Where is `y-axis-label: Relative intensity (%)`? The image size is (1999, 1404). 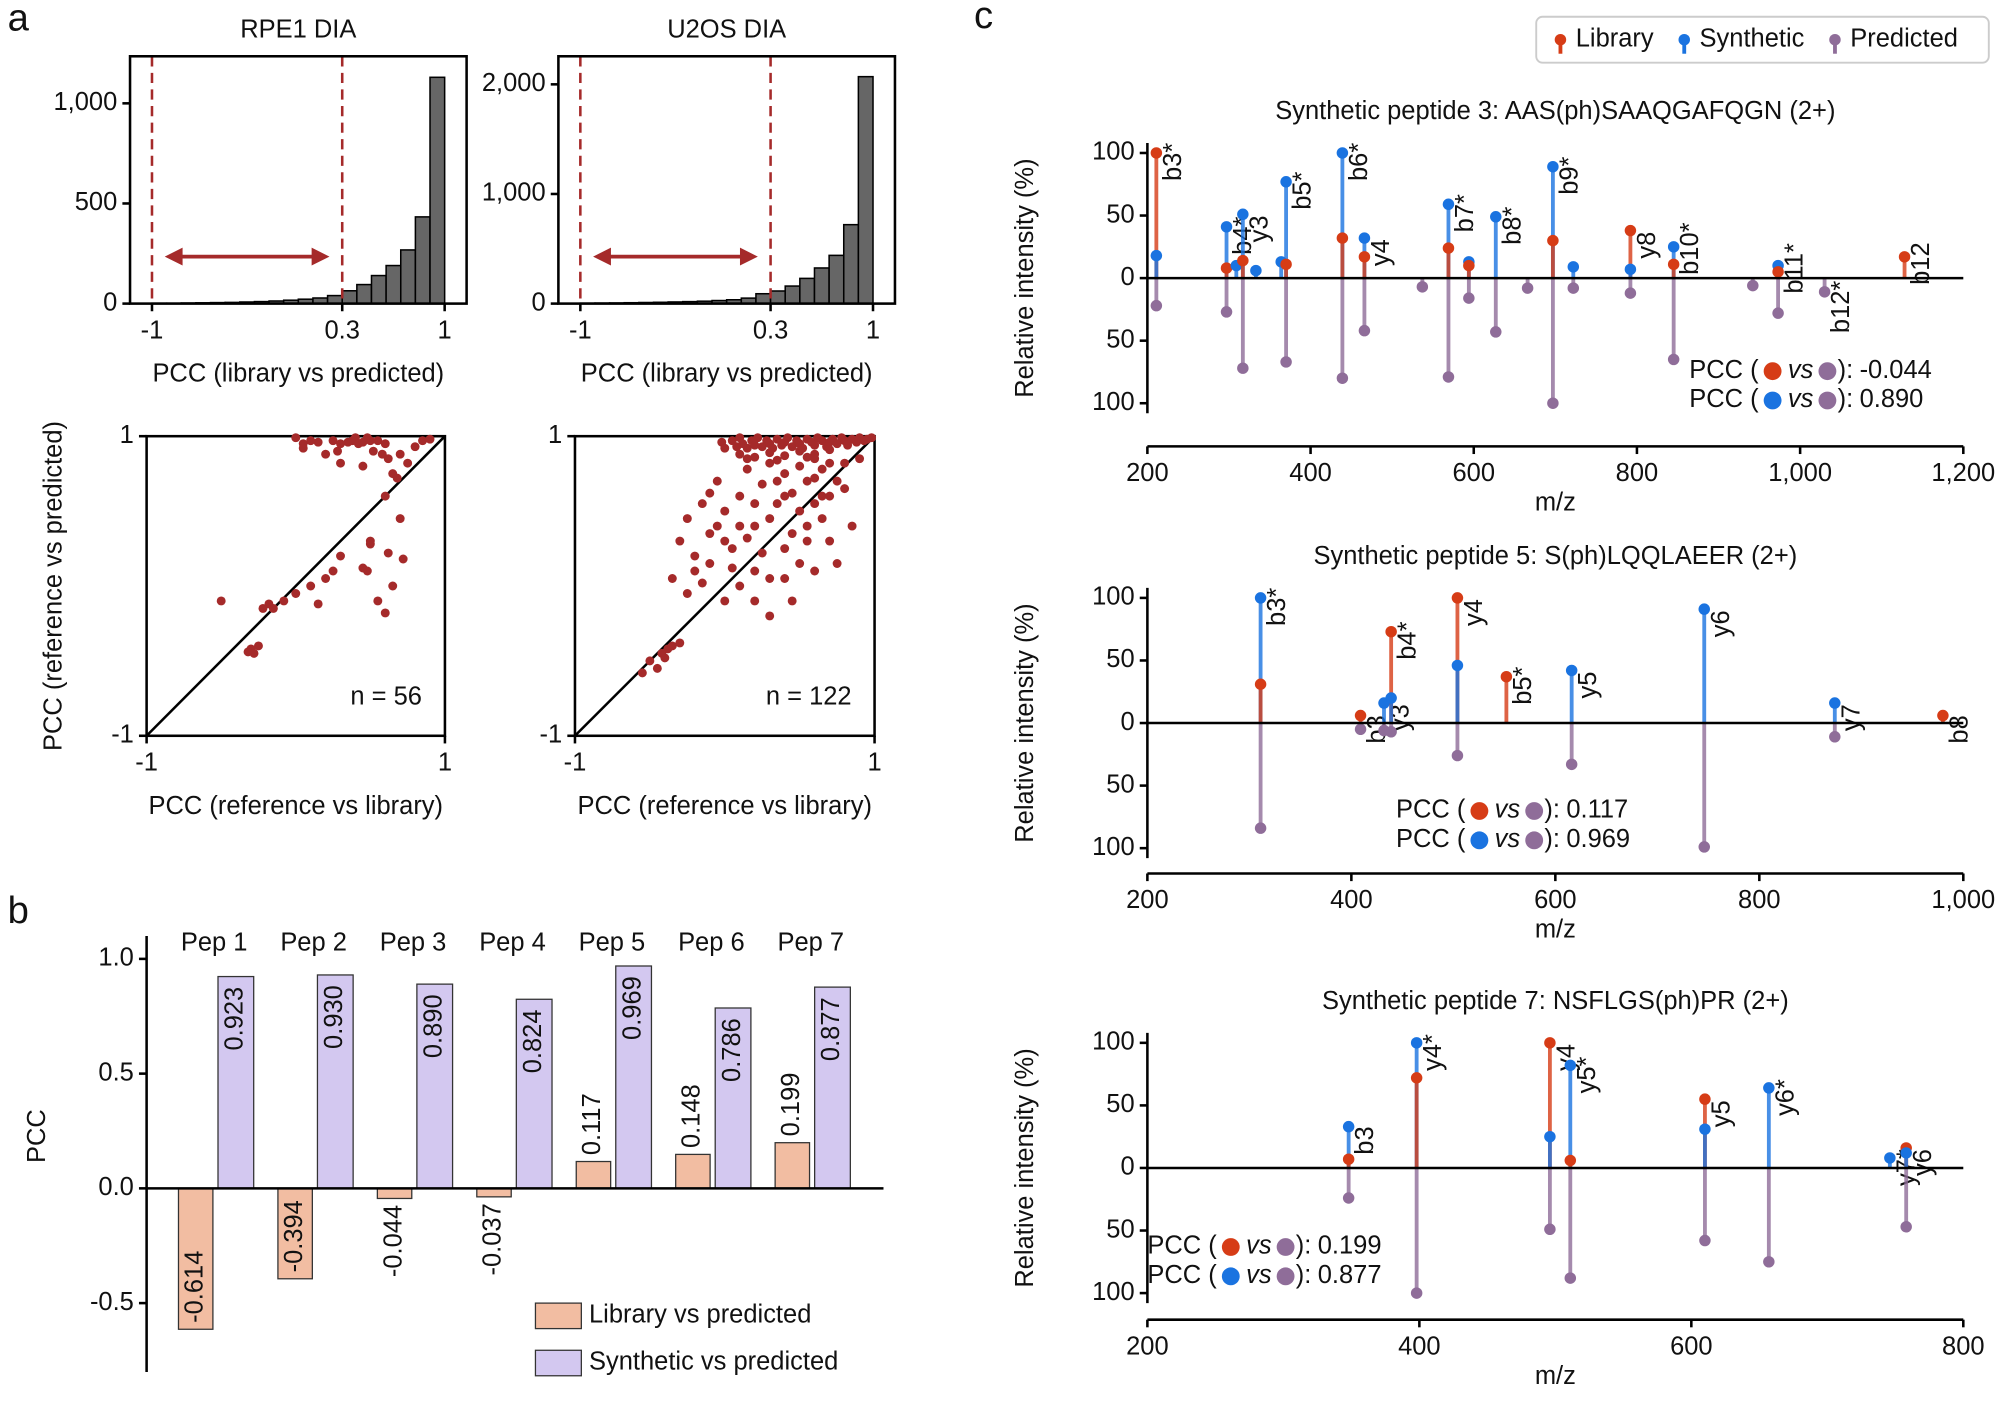
y-axis-label: Relative intensity (%) is located at coordinates (1025, 722).